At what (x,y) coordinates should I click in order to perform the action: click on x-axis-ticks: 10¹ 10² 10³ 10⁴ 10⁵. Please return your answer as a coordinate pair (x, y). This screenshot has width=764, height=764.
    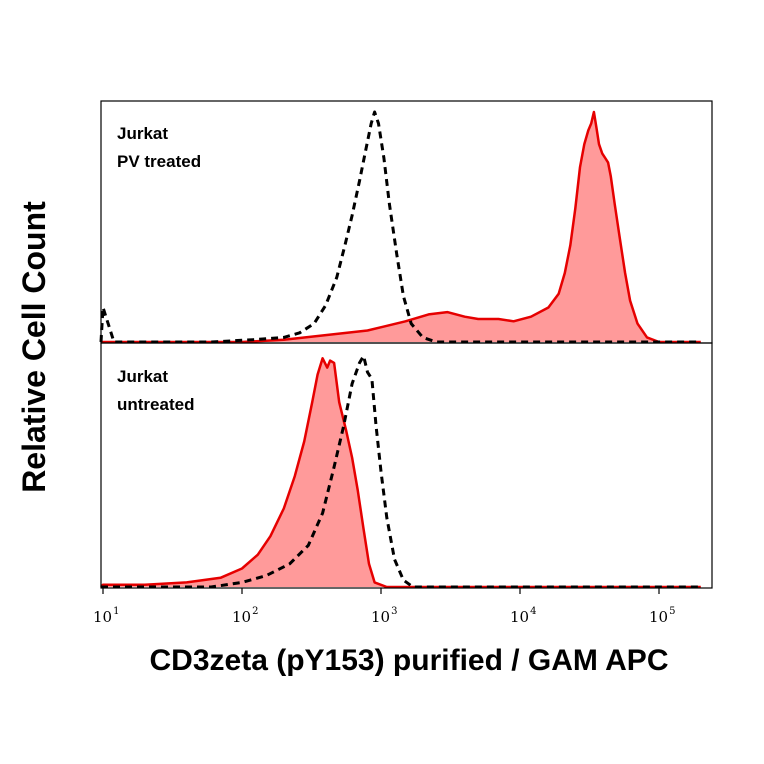
    Looking at the image, I should click on (384, 607).